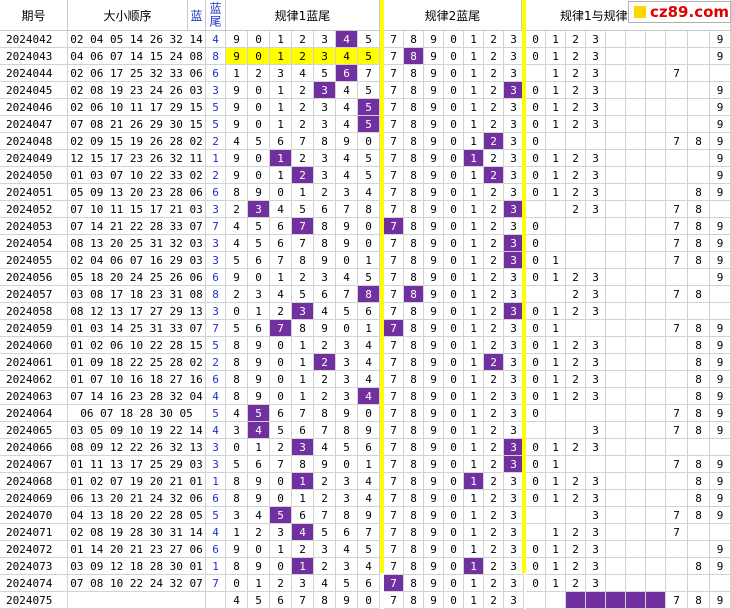 This screenshot has height=609, width=731. Describe the element at coordinates (34, 15) in the screenshot. I see `header-period: 期号` at that location.